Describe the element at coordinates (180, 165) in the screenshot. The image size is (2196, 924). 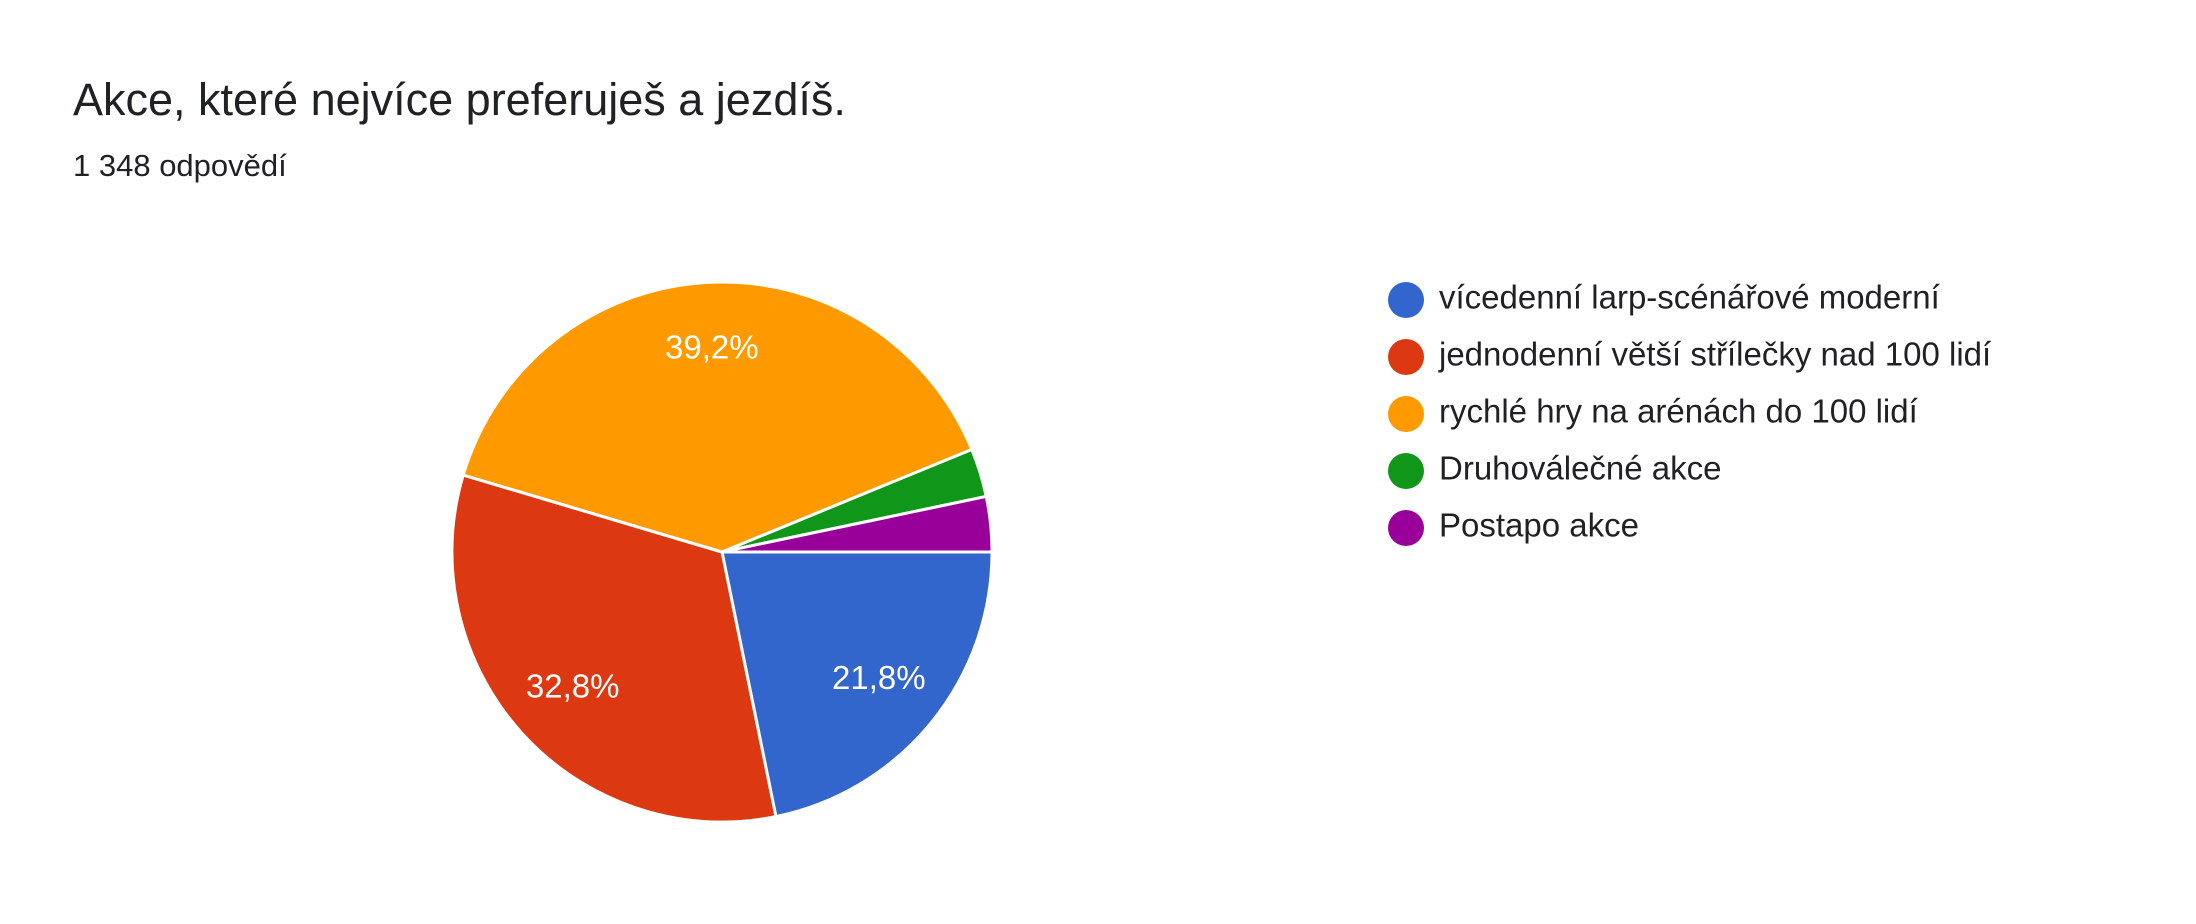
I see `chart-subtitle: 1 348 odpovědí` at that location.